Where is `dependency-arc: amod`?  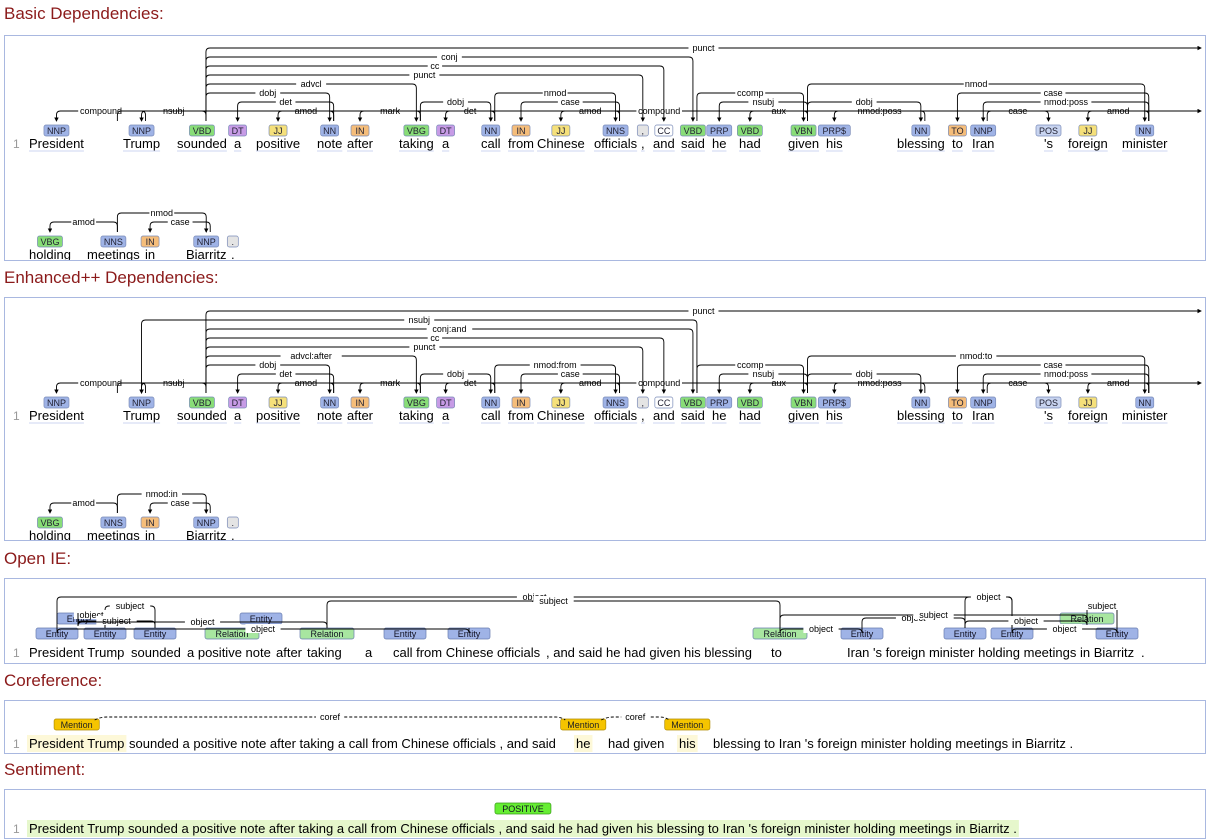 dependency-arc: amod is located at coordinates (1117, 386).